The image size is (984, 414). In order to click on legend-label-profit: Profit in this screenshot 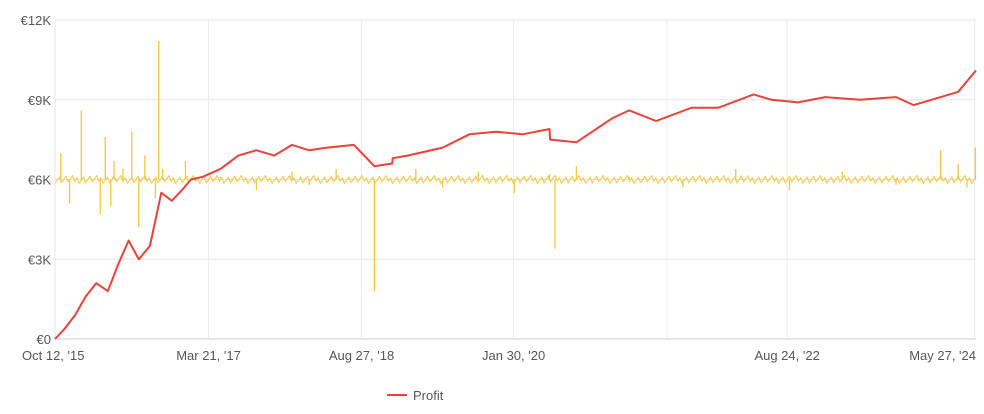, I will do `click(428, 395)`.